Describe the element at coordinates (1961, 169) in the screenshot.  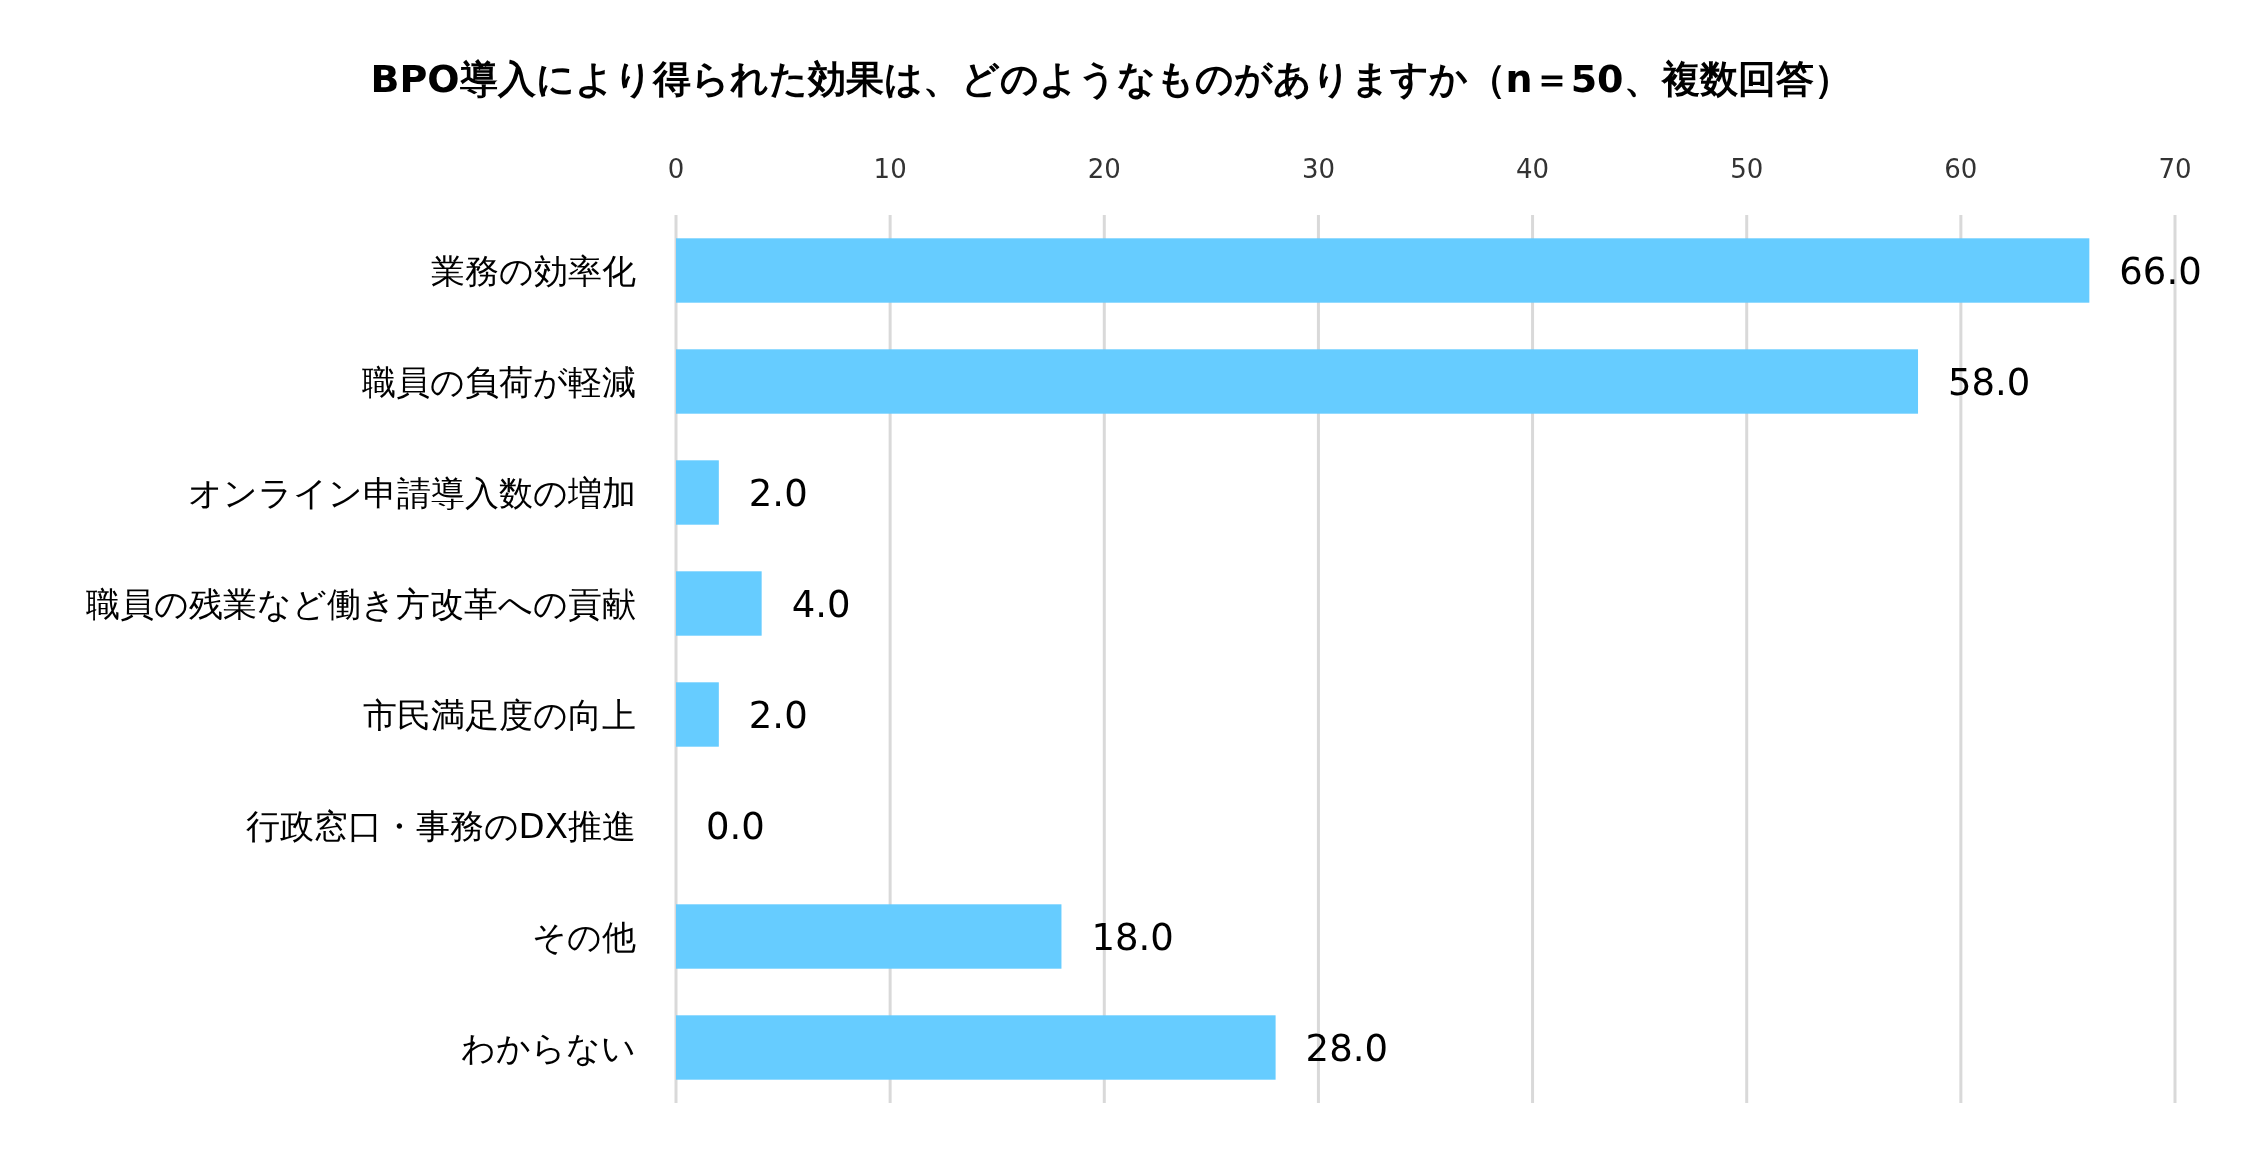
I see `x-tick-label: 60` at that location.